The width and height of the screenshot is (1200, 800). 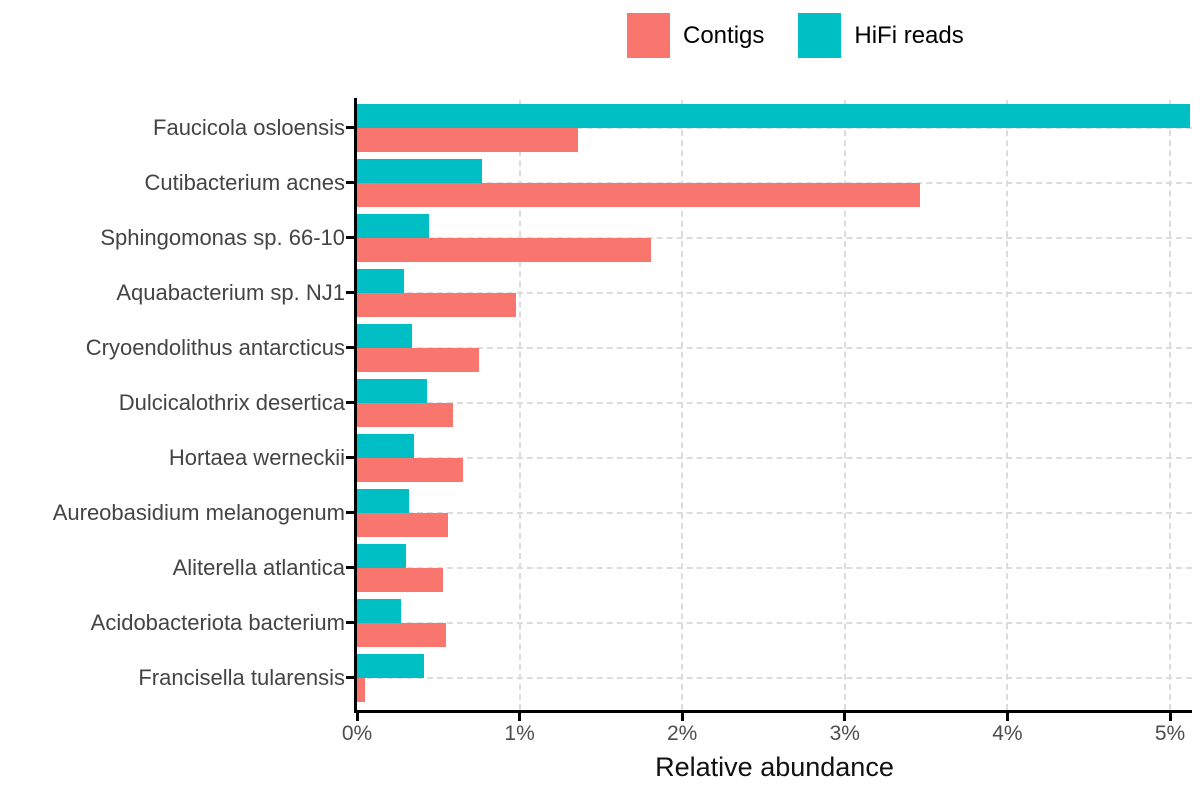 I want to click on legend: Contigs HiFi reads, so click(x=812, y=35).